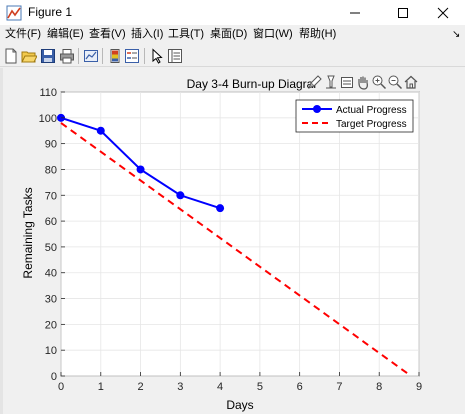  I want to click on x-axis-ticks: 0 1 2 3 4 5 6 7 8 9, so click(240, 382).